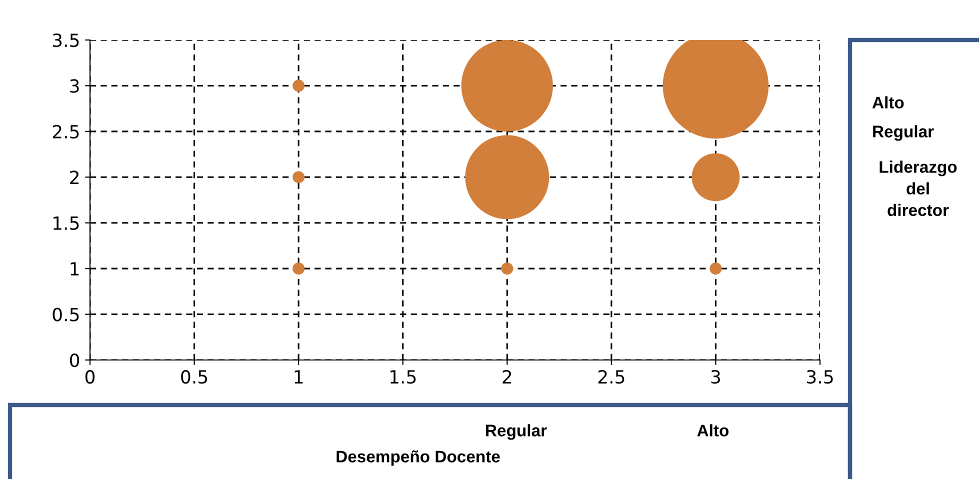 The width and height of the screenshot is (979, 479). Describe the element at coordinates (65, 315) in the screenshot. I see `y-tick-label: 0.5` at that location.